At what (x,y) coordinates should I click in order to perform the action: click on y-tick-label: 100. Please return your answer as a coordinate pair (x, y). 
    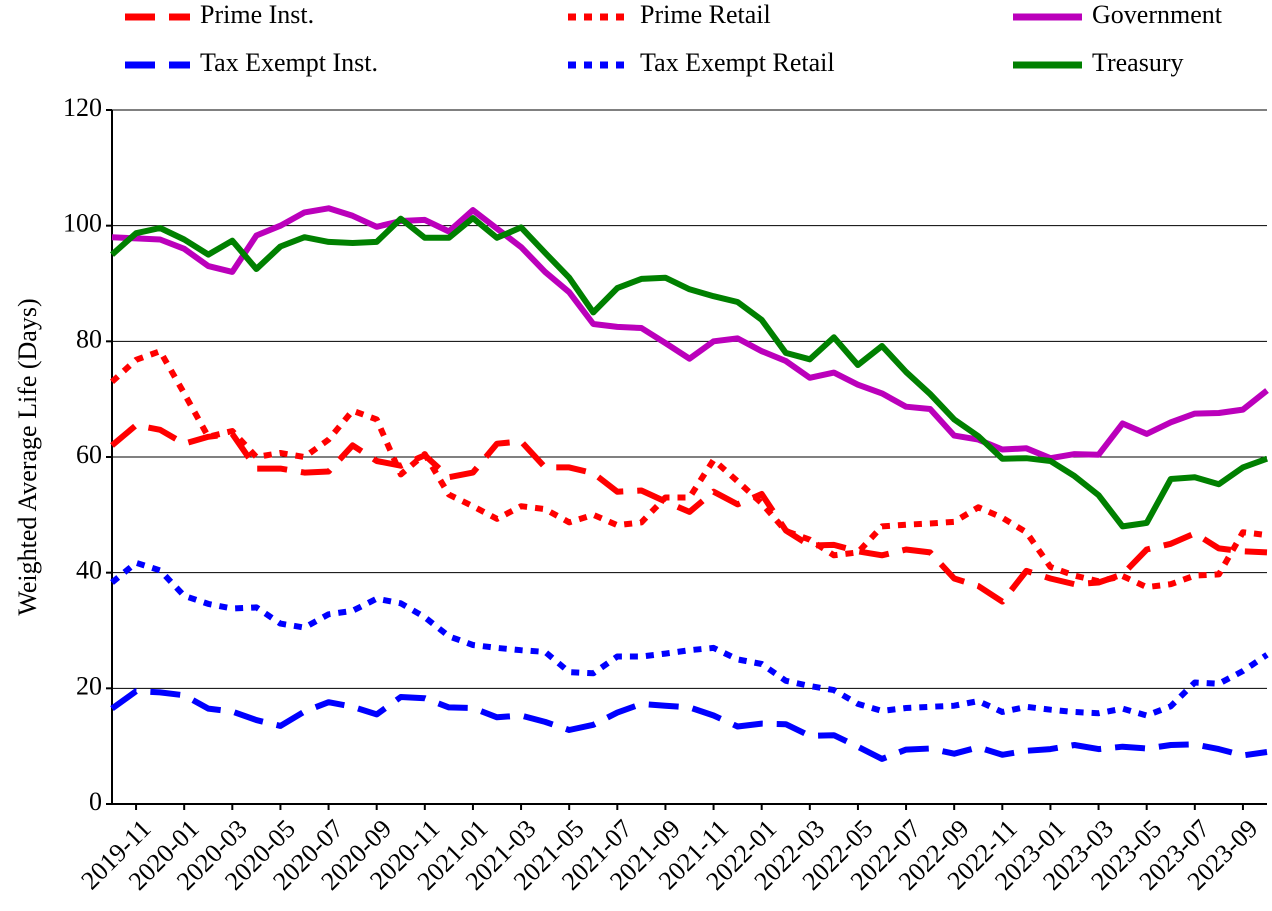
    Looking at the image, I should click on (82, 223).